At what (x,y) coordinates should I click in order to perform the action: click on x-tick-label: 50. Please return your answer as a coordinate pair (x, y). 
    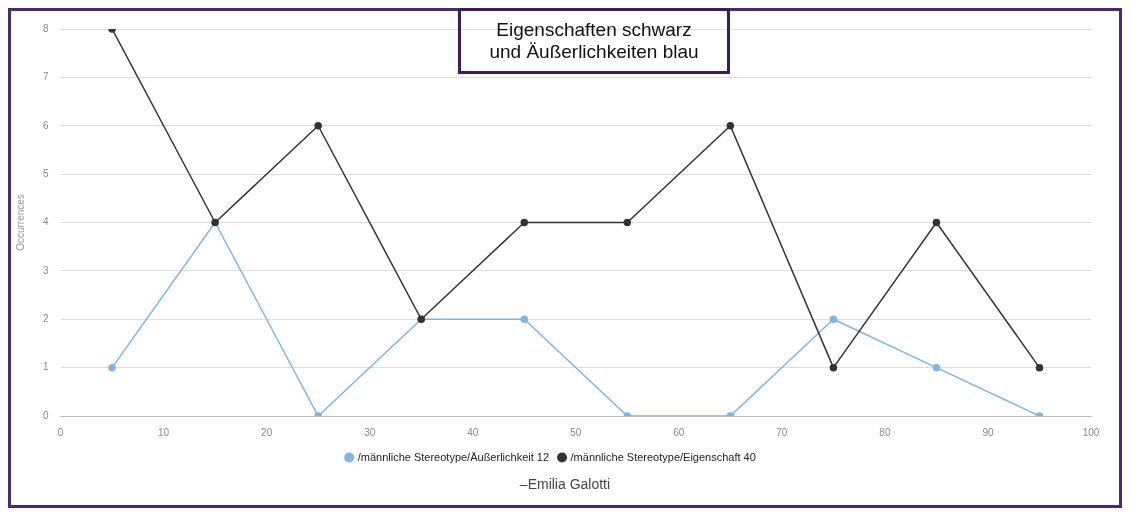
    Looking at the image, I should click on (576, 432).